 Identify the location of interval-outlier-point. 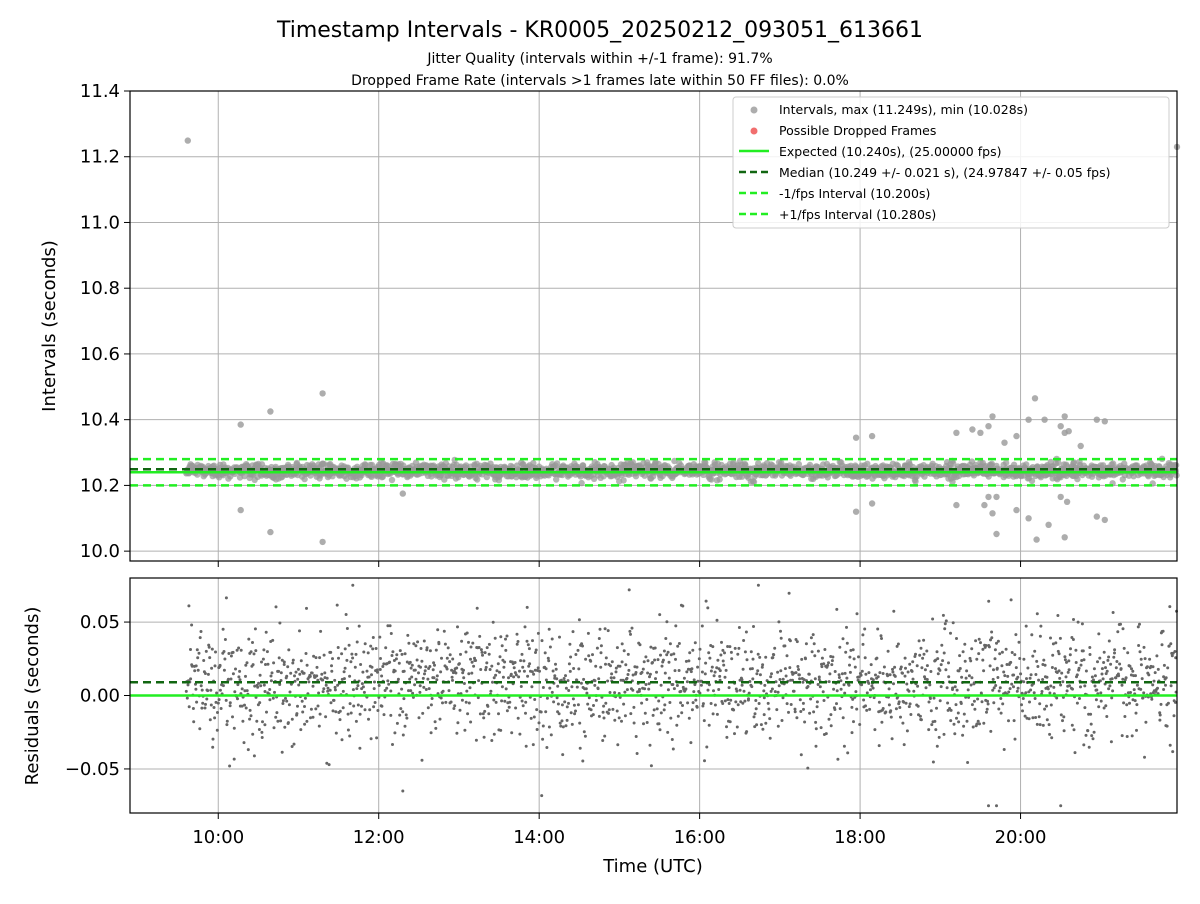
(187, 140).